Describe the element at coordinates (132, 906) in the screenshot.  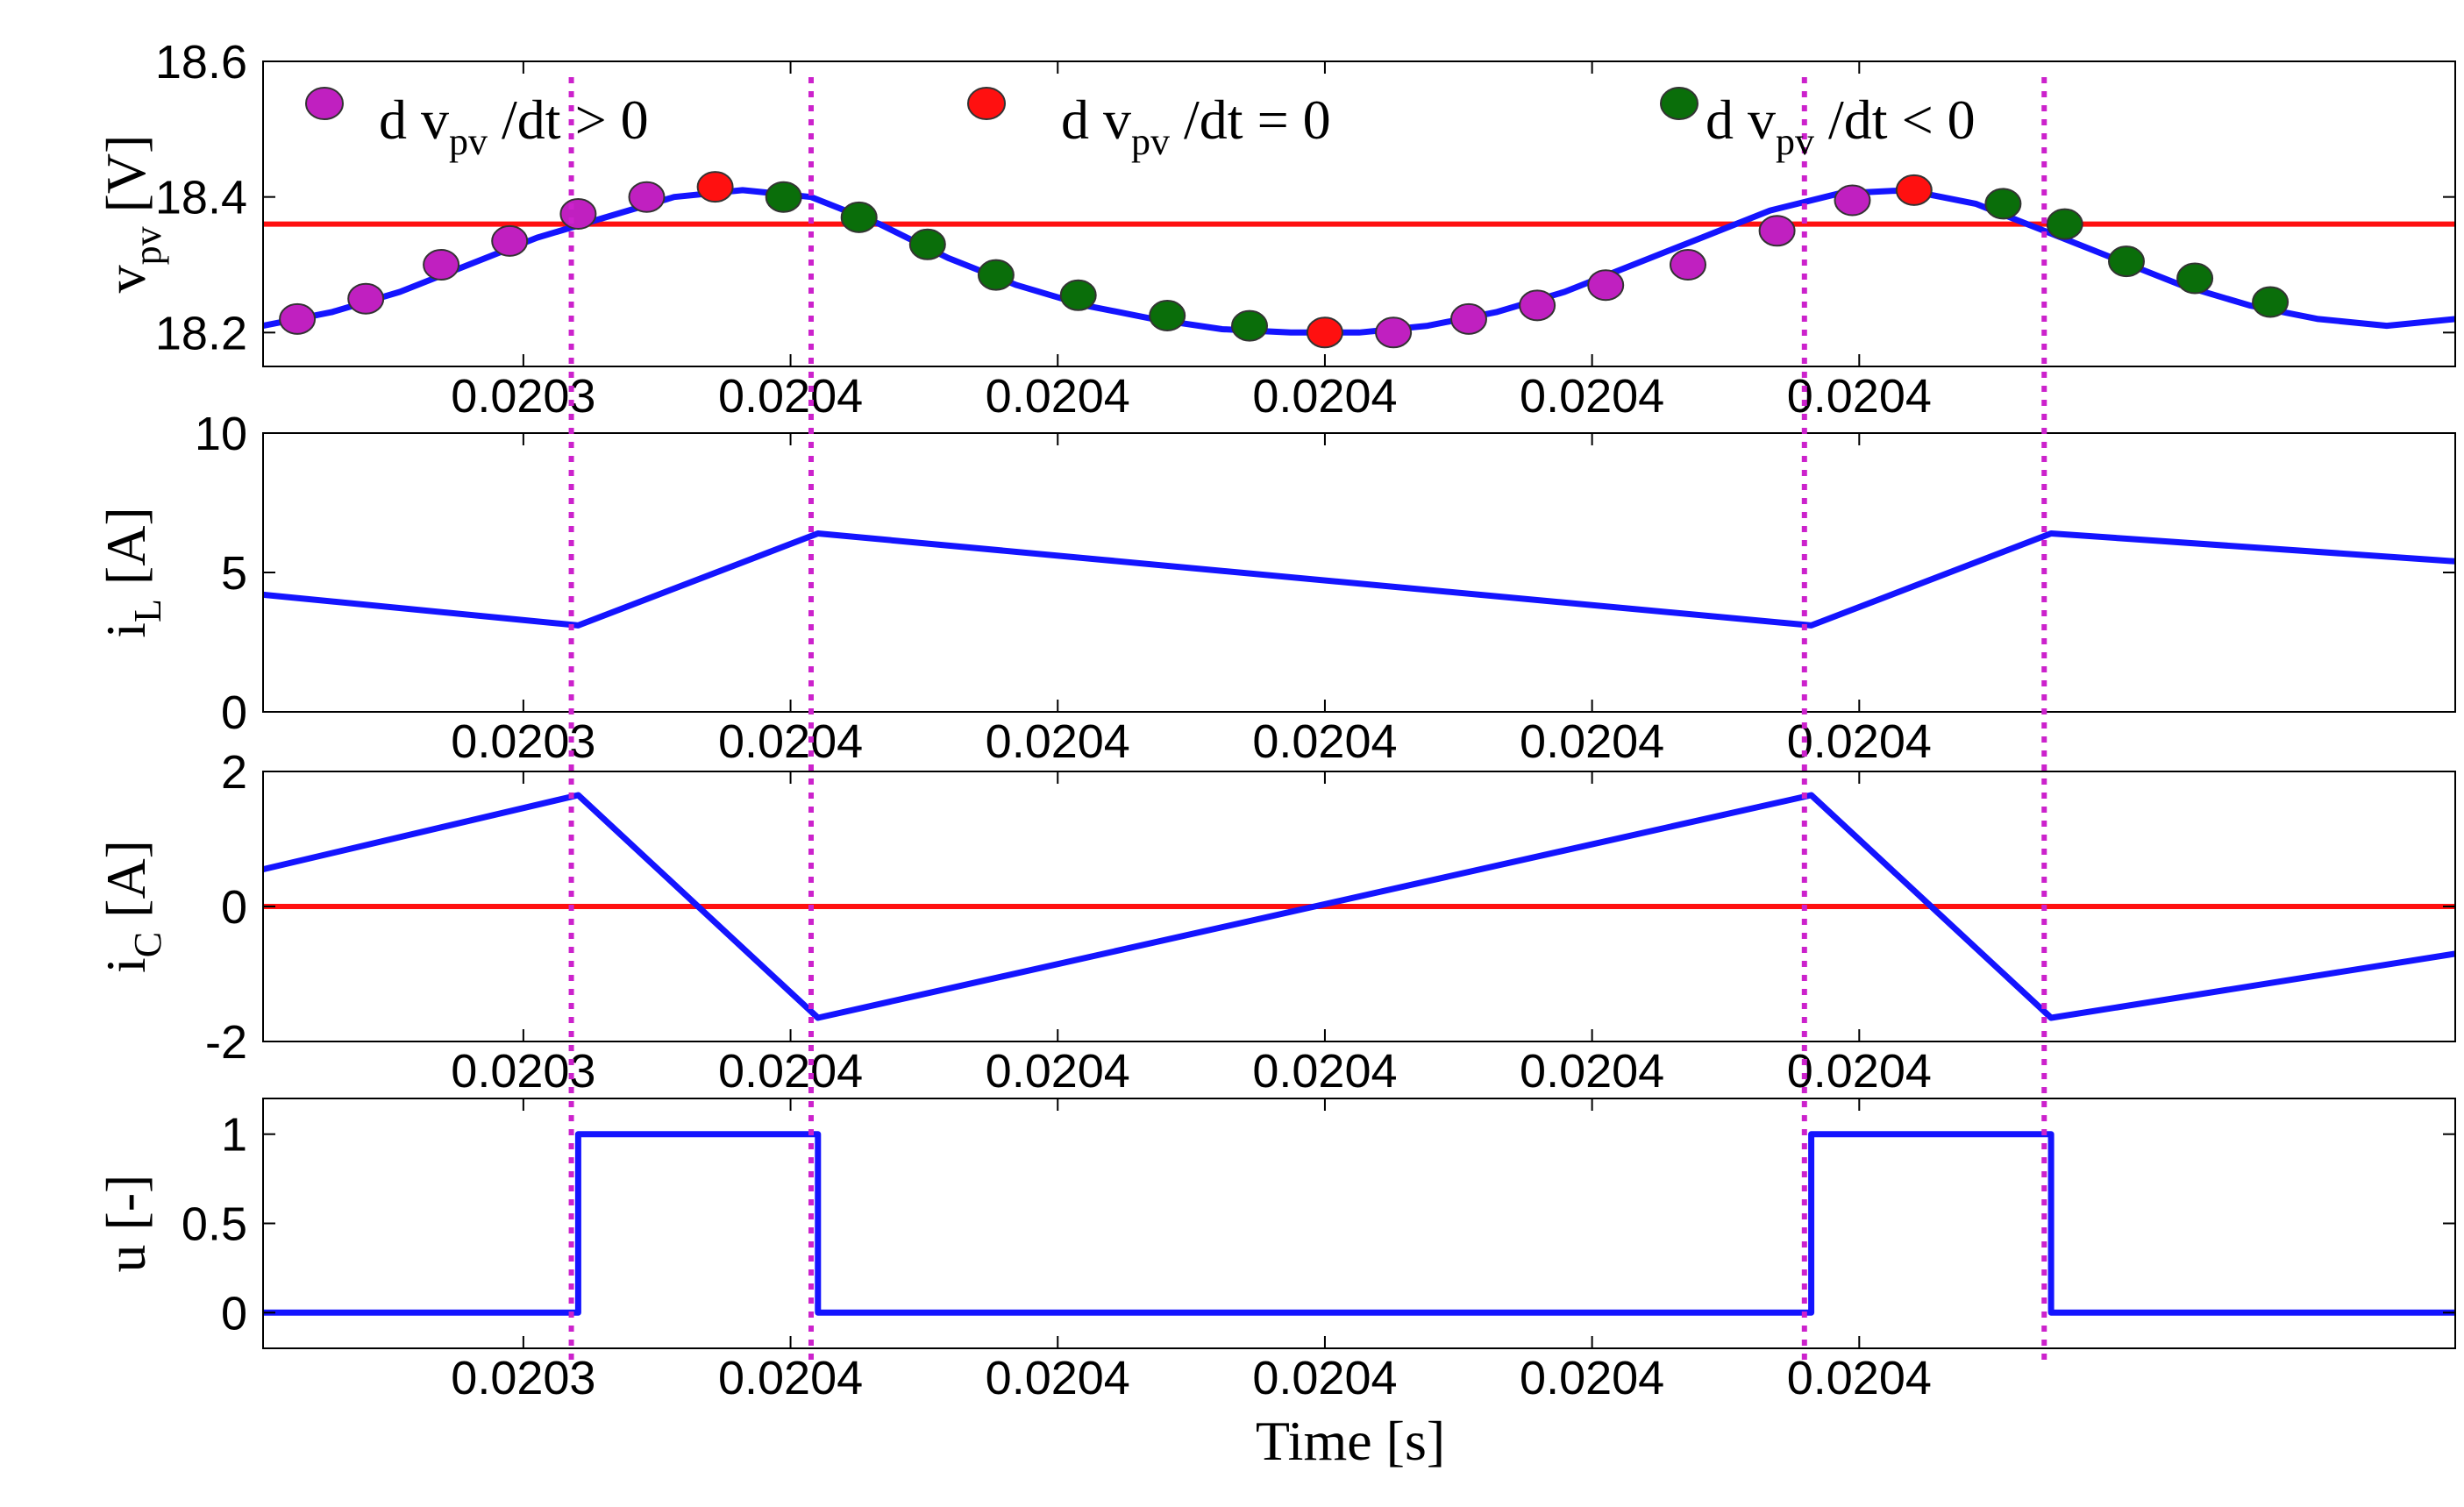
I see `y-axis-label: iC [A]` at that location.